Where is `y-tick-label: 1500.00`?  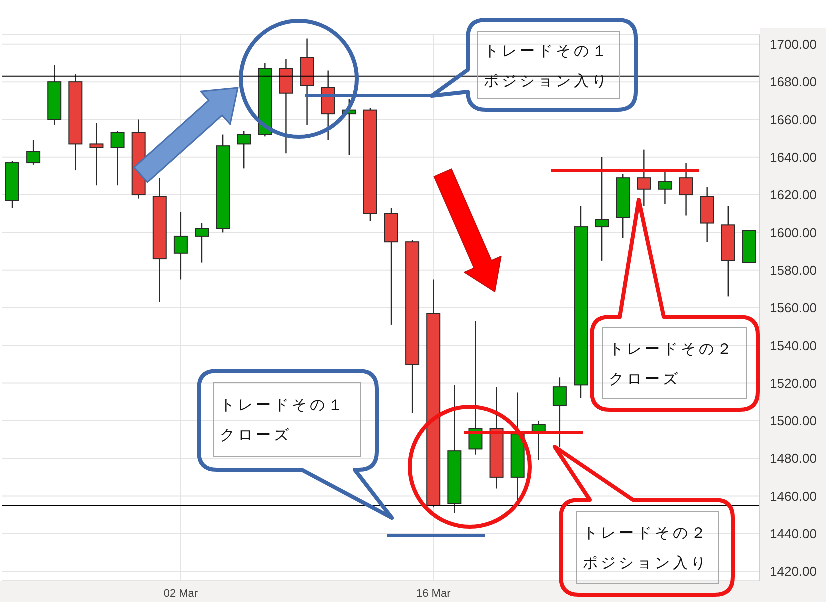 y-tick-label: 1500.00 is located at coordinates (793, 421).